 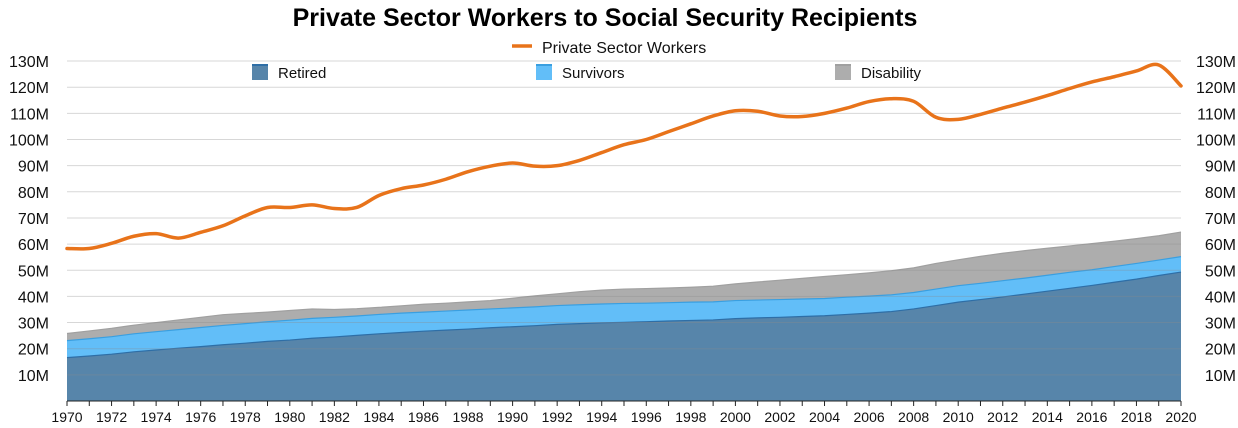 I want to click on y-tick-label-left: 110M, so click(x=29, y=114).